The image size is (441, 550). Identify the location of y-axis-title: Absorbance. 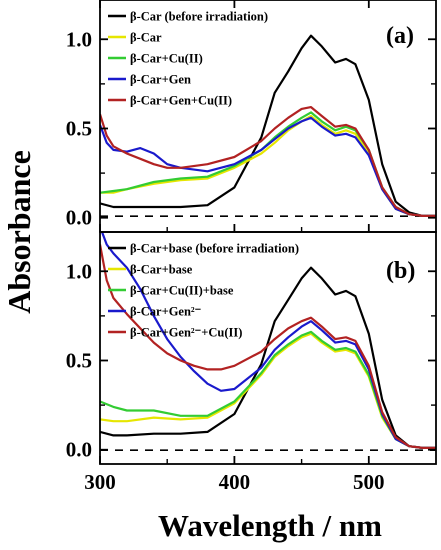
(19, 232).